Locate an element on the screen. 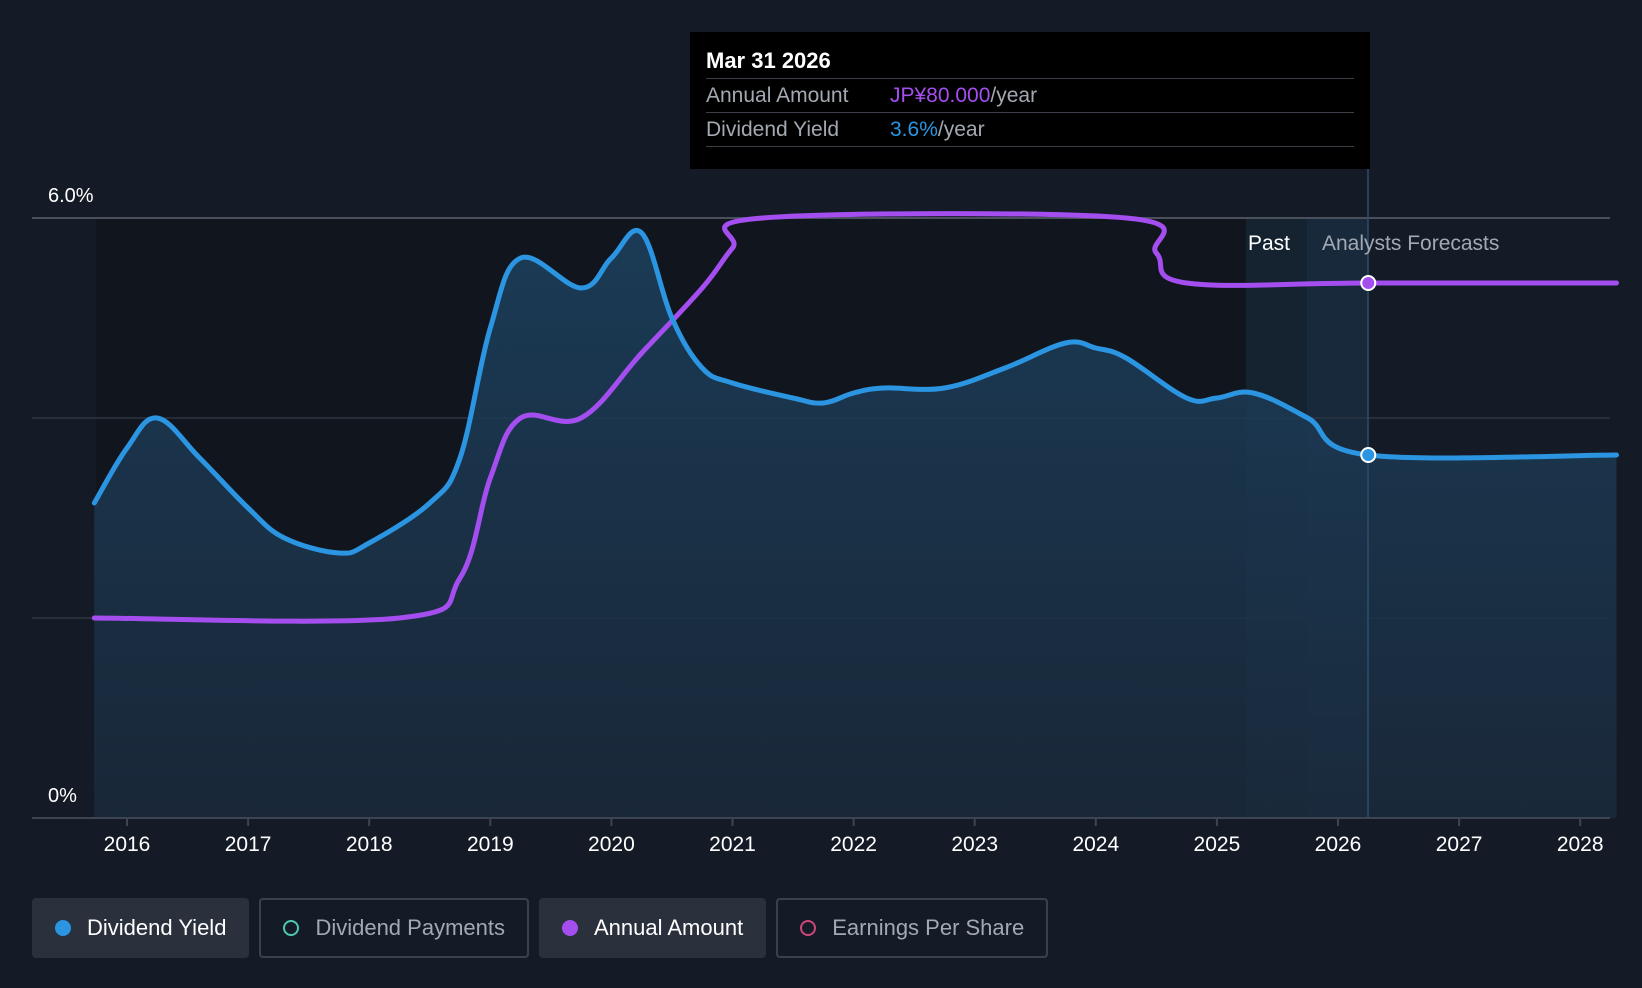 The height and width of the screenshot is (988, 1642). legend-annual-amount: Annual Amount is located at coordinates (652, 928).